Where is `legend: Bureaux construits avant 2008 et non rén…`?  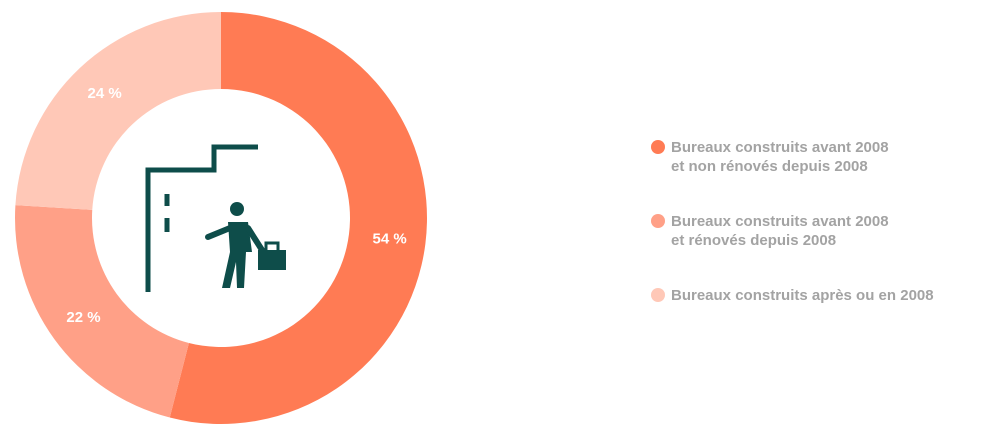
legend: Bureaux construits avant 2008 et non rén… is located at coordinates (792, 239).